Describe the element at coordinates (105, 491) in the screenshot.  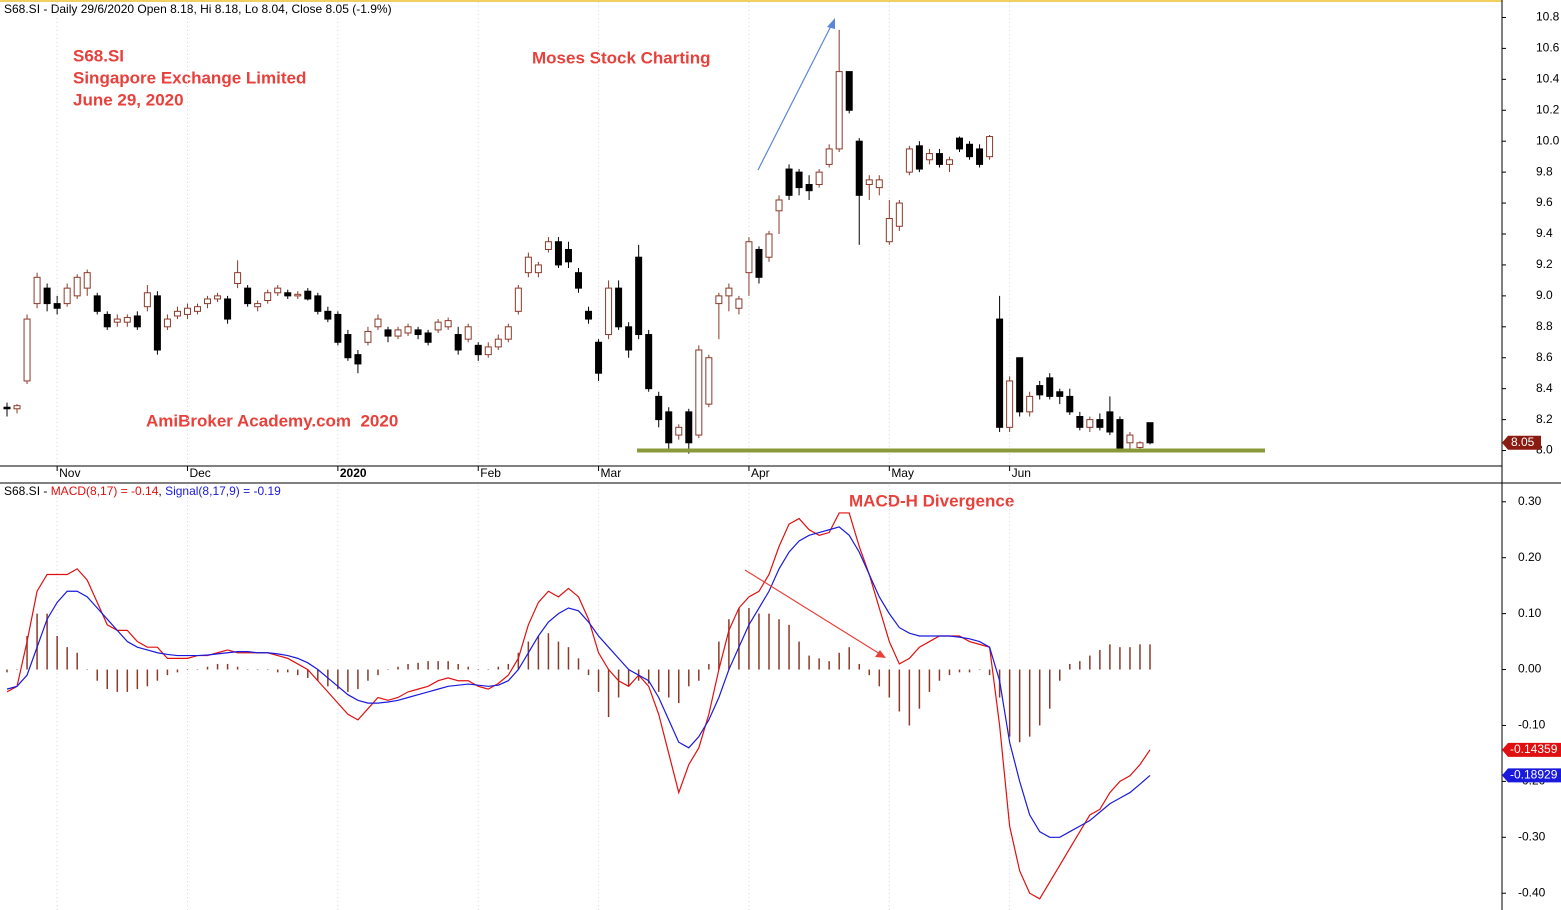
I see `title-part: MACD(8,17) = -0.14` at that location.